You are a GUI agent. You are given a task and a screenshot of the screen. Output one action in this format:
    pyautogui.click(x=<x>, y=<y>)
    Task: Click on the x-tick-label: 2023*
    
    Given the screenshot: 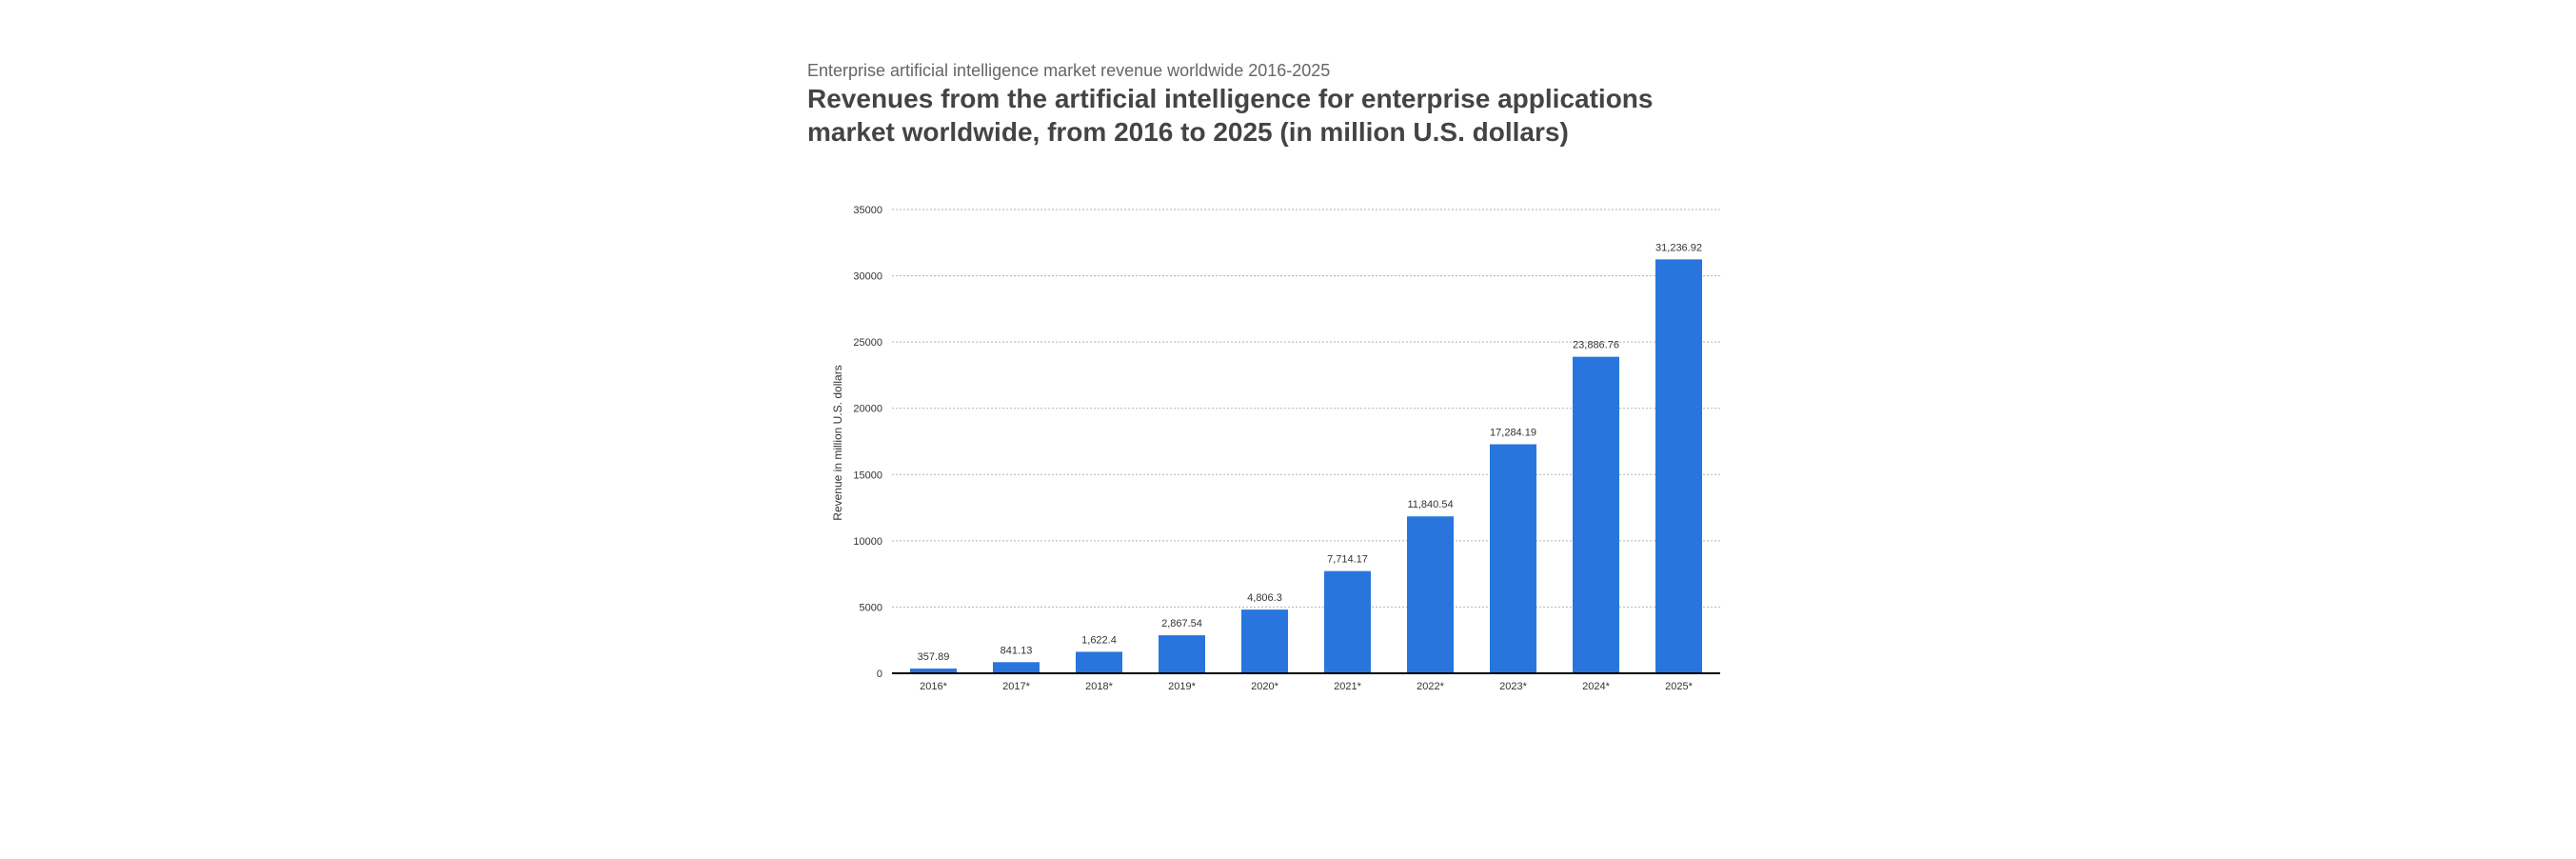 What is the action you would take?
    pyautogui.click(x=1513, y=686)
    